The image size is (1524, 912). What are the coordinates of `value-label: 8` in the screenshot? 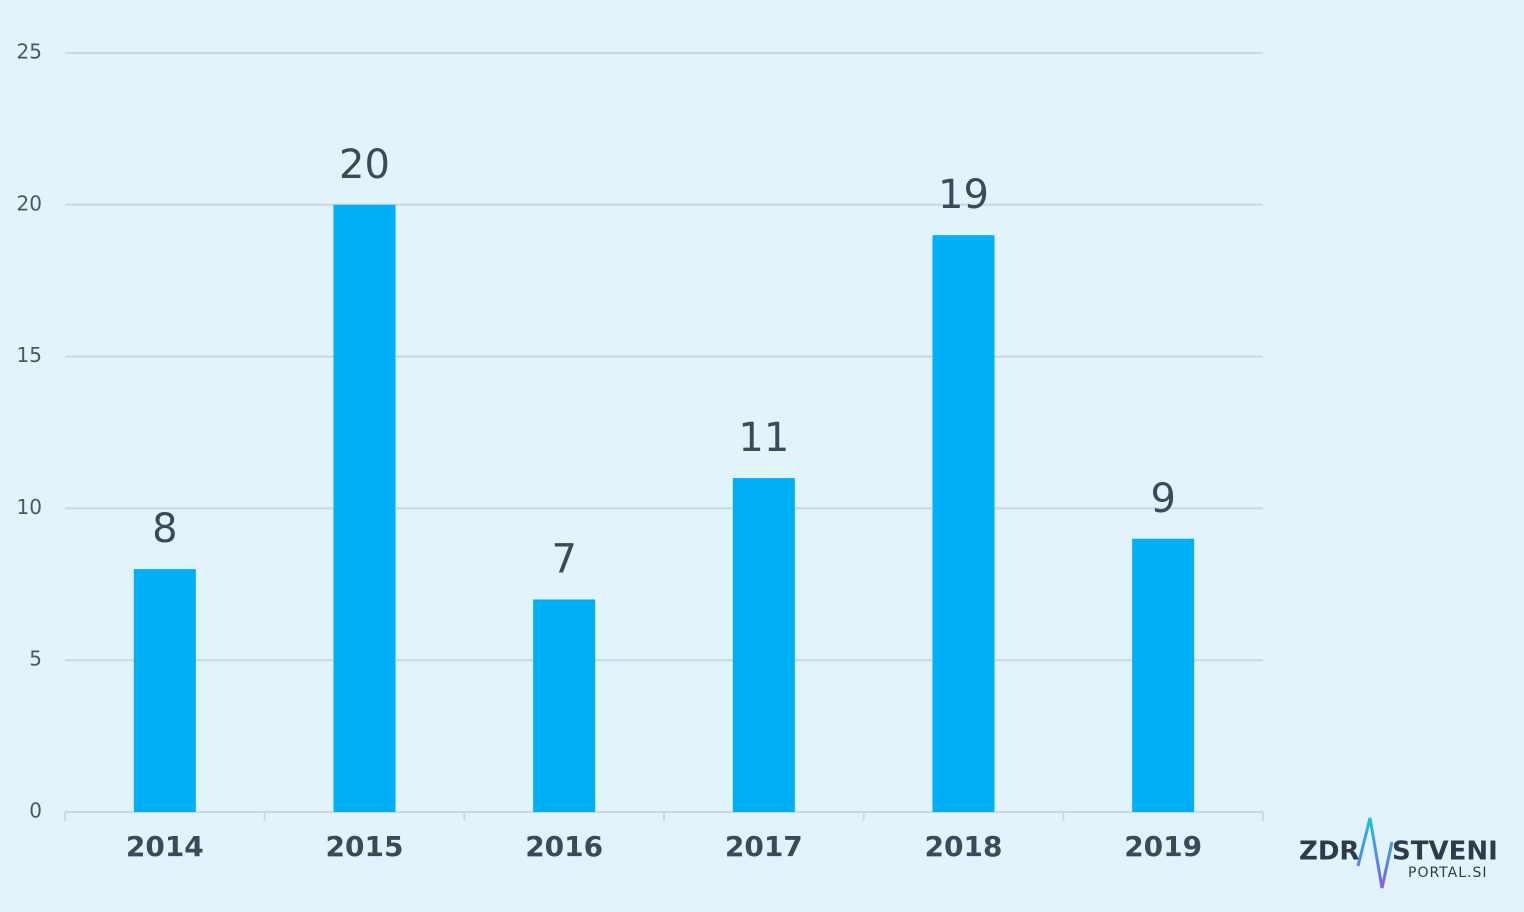 It's located at (164, 529).